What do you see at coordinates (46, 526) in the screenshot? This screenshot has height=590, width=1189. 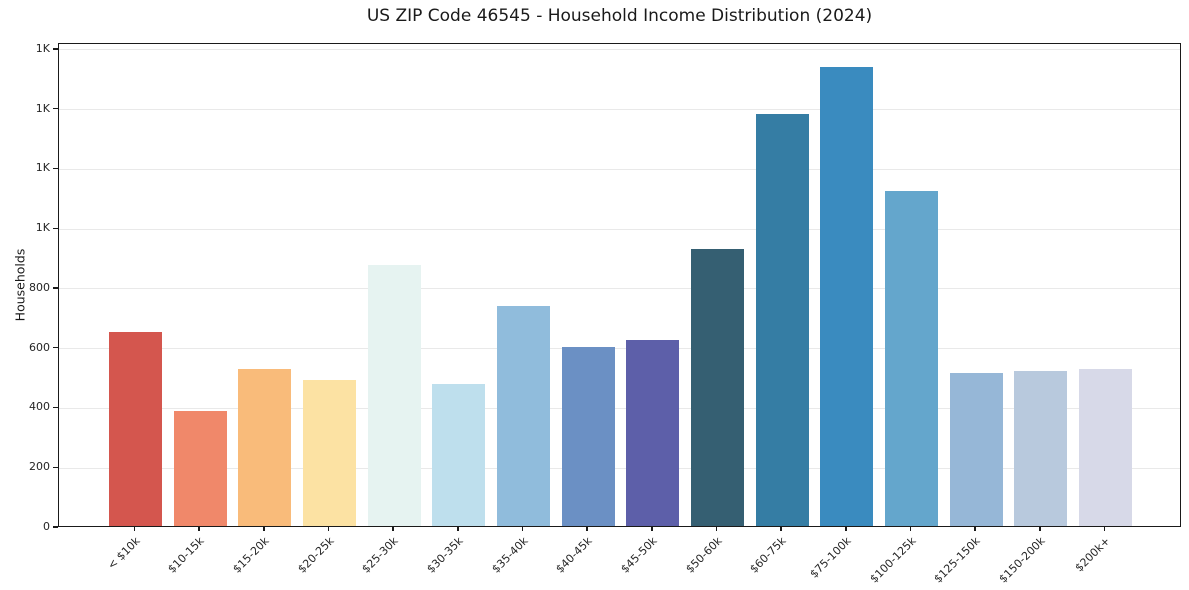 I see `y-tick-label: 0` at bounding box center [46, 526].